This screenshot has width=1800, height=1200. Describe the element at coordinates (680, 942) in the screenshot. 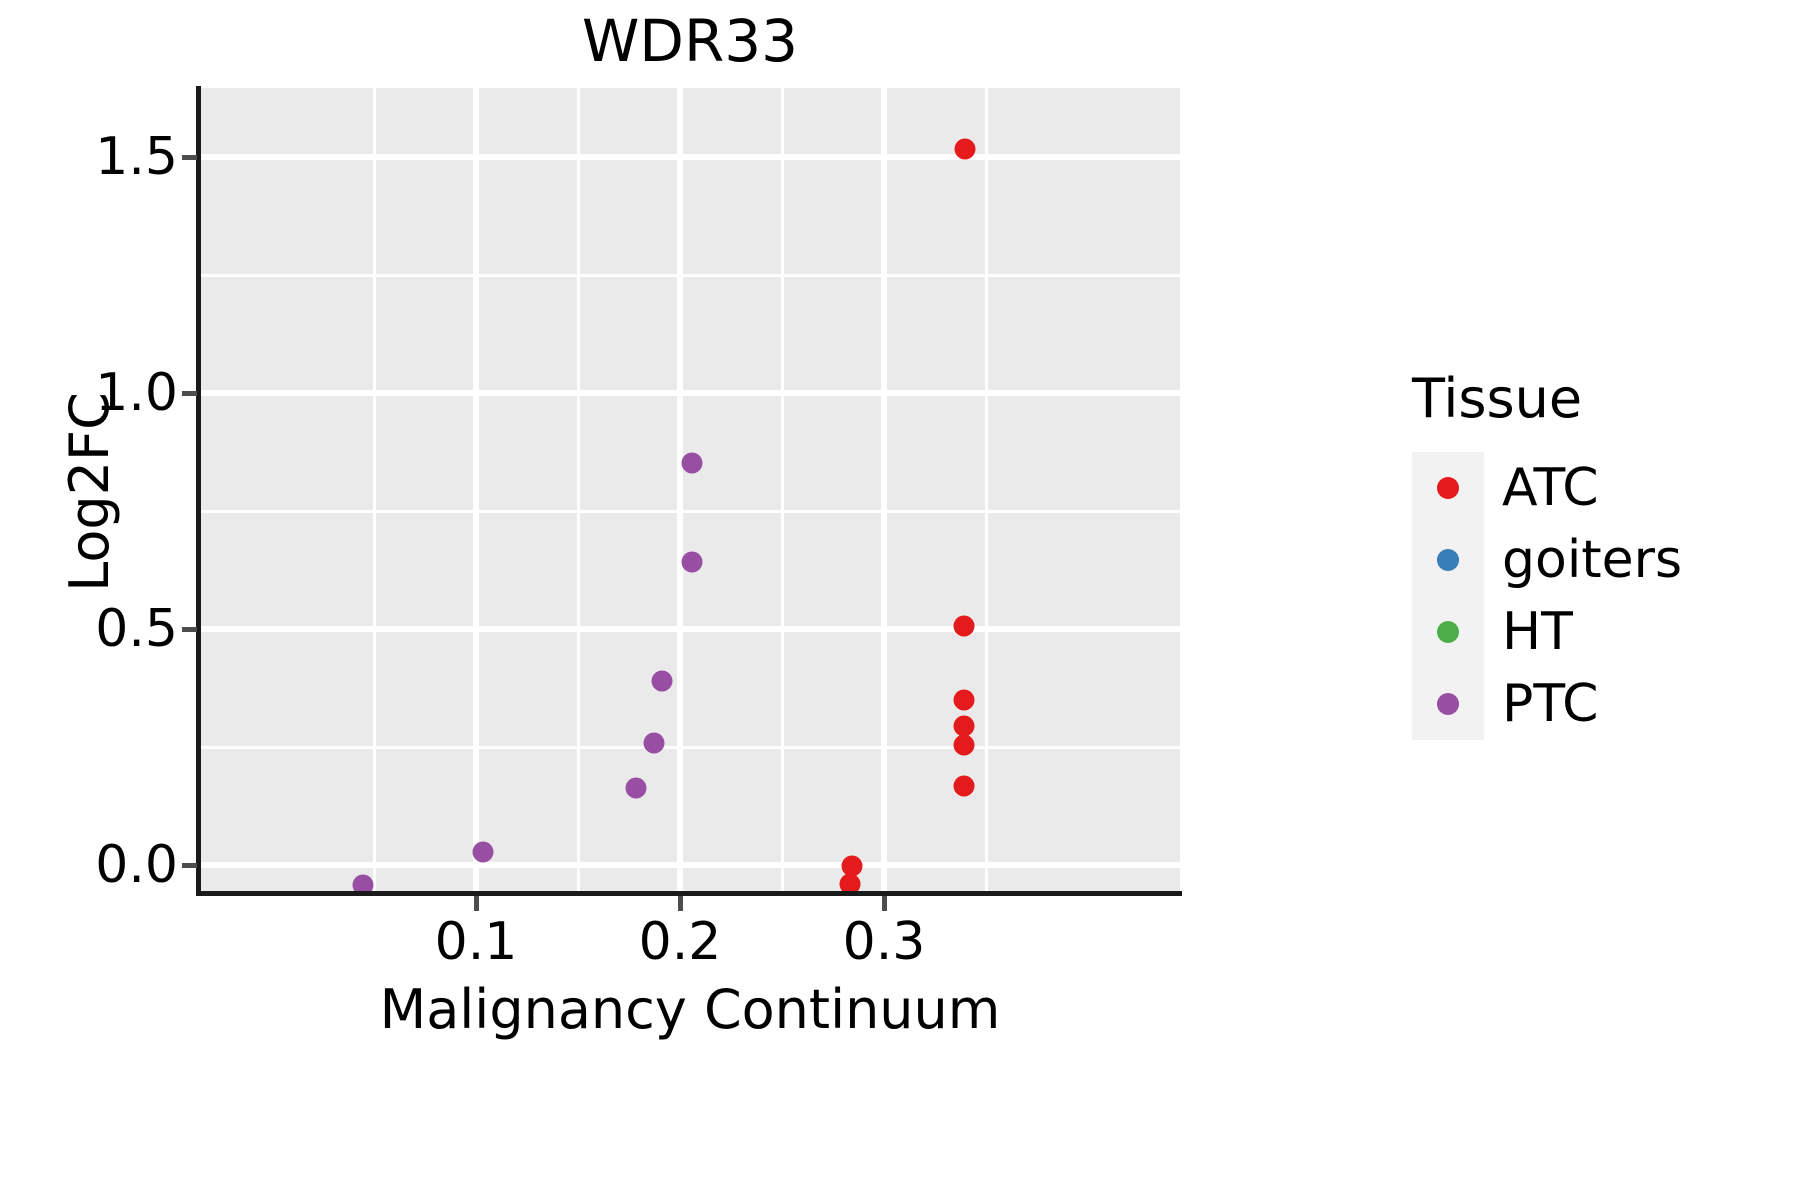

I see `x-tick-label: 0.2` at that location.